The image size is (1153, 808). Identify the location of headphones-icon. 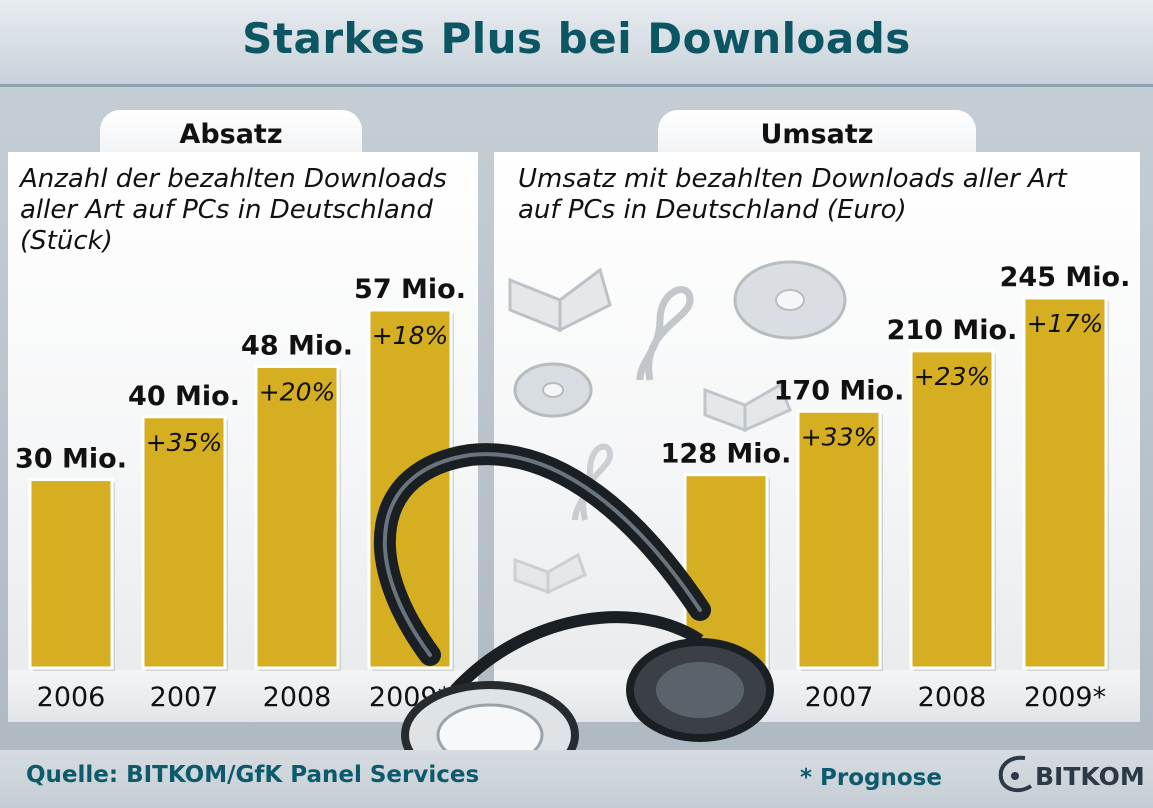
(573, 596).